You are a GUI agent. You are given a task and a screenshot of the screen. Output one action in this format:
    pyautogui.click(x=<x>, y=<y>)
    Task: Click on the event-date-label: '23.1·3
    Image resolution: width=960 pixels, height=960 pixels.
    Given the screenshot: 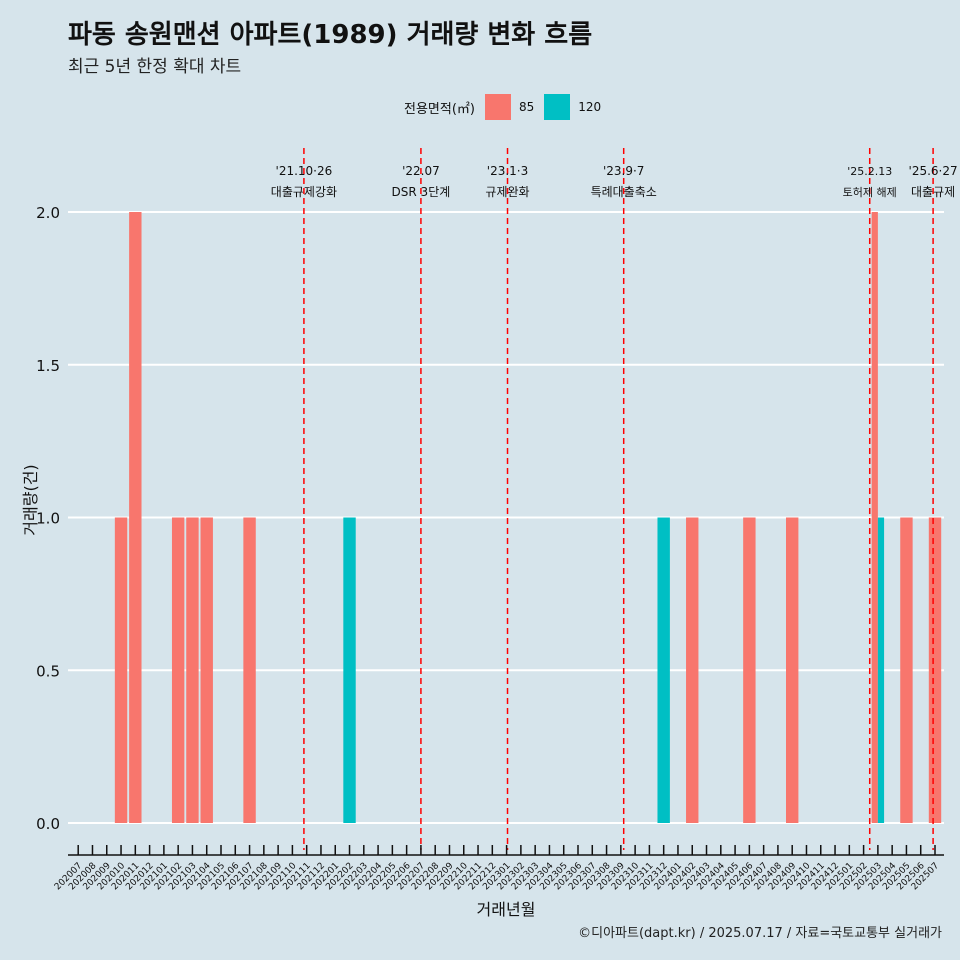 What is the action you would take?
    pyautogui.click(x=507, y=171)
    